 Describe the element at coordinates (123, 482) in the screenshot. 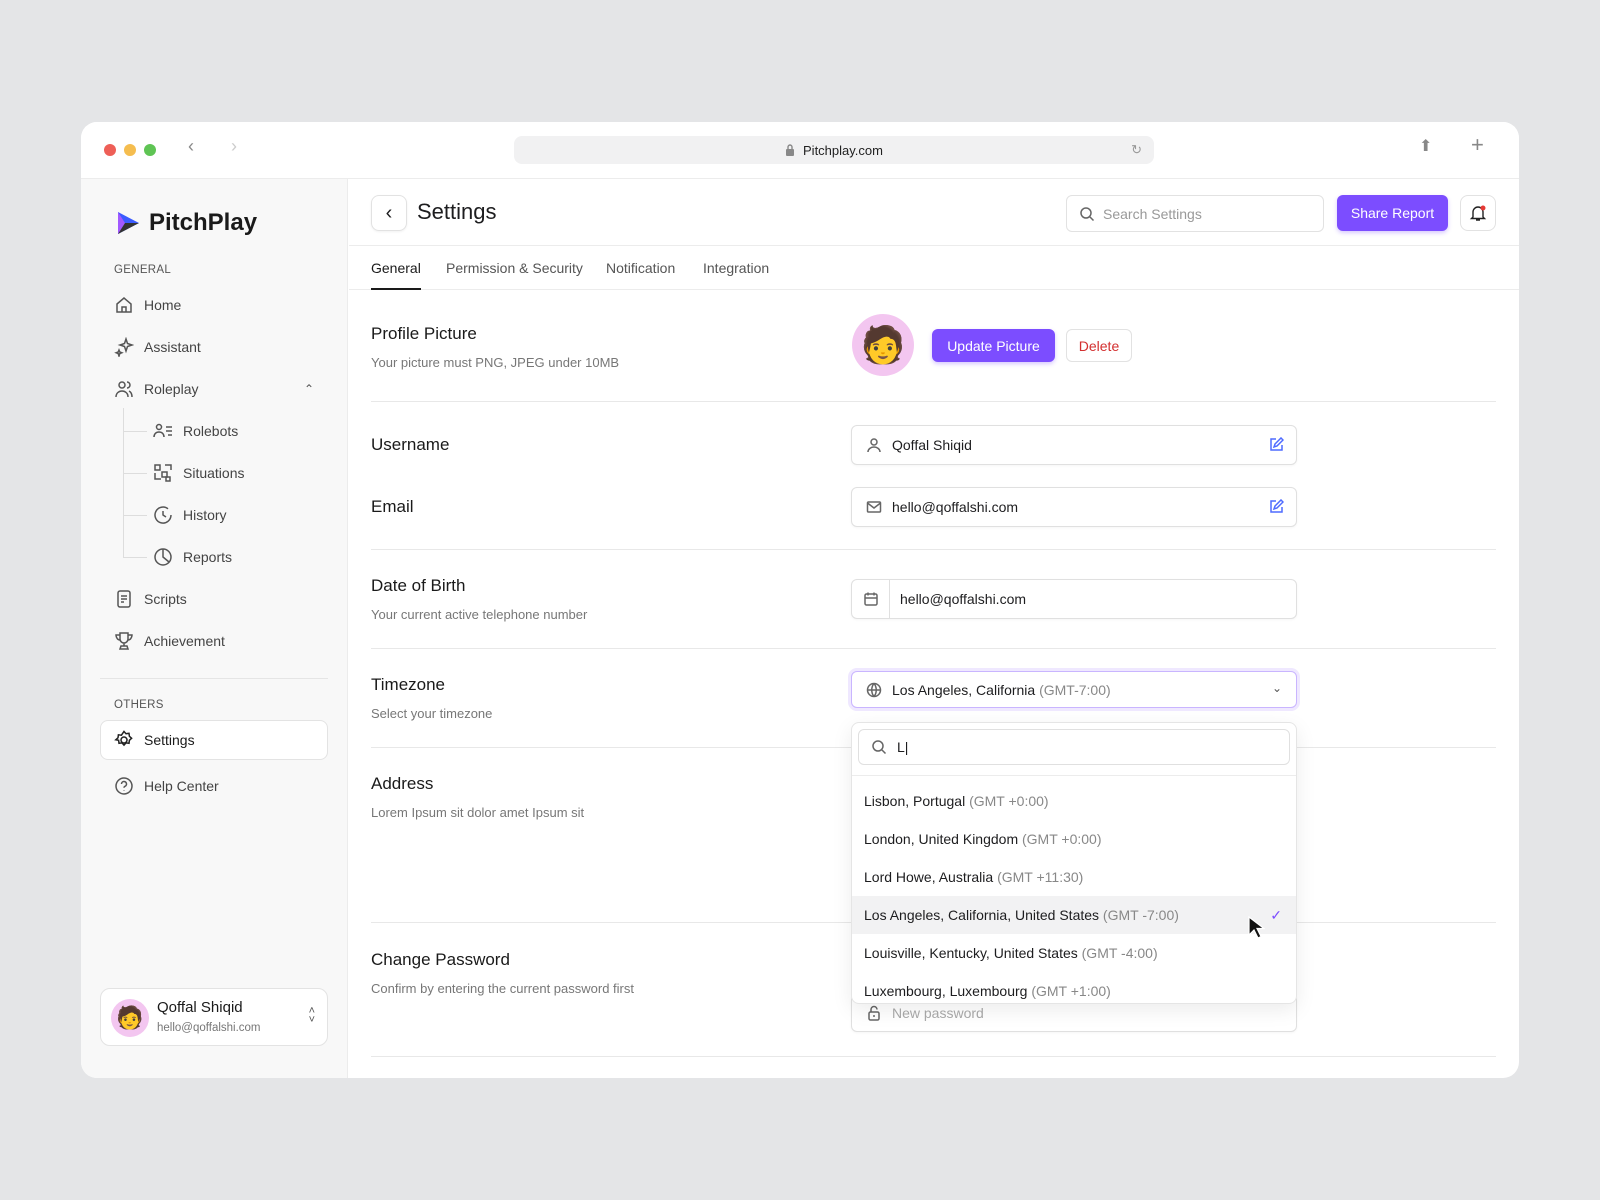

I see `tree-line` at that location.